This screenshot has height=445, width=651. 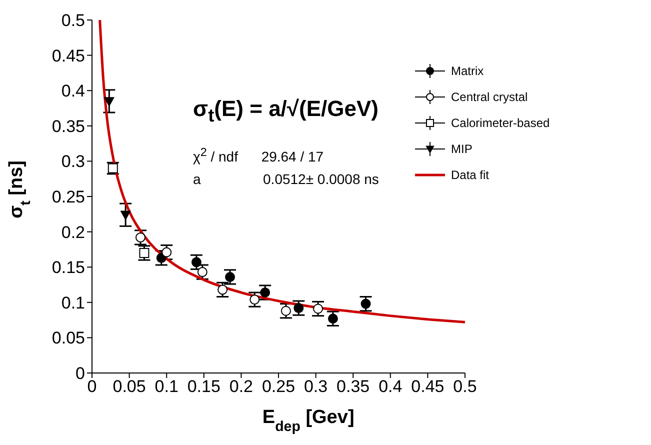 What do you see at coordinates (241, 386) in the screenshot?
I see `x-tick-label: 0.2` at bounding box center [241, 386].